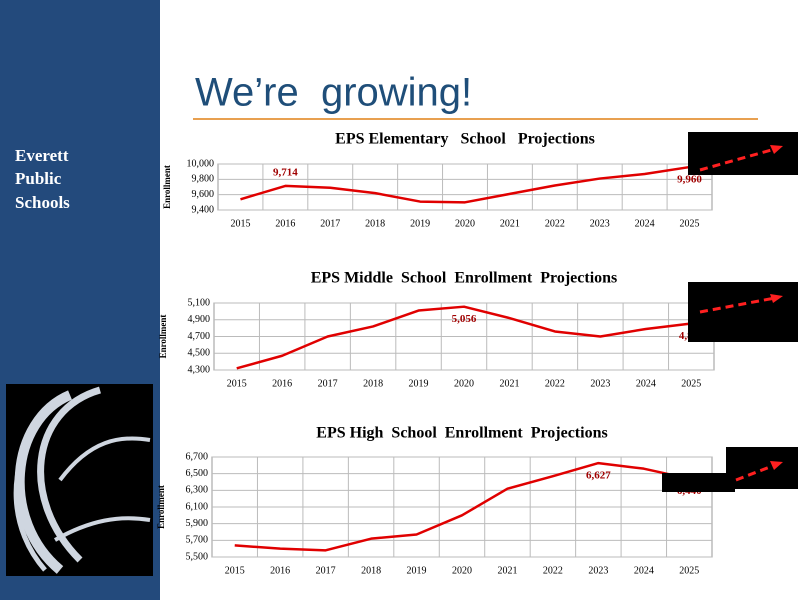 Image resolution: width=800 pixels, height=600 pixels. I want to click on y-tick-label: 5,500, so click(197, 556).